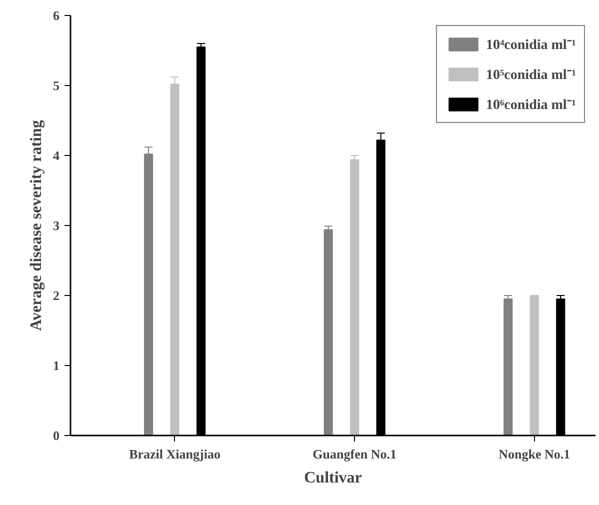 The image size is (599, 505). I want to click on x-tick-label: Nongke No.1, so click(534, 454).